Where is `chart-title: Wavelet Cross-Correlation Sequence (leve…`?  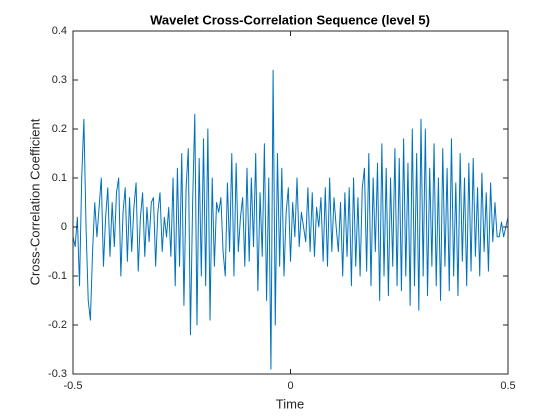
chart-title: Wavelet Cross-Correlation Sequence (leve… is located at coordinates (290, 19).